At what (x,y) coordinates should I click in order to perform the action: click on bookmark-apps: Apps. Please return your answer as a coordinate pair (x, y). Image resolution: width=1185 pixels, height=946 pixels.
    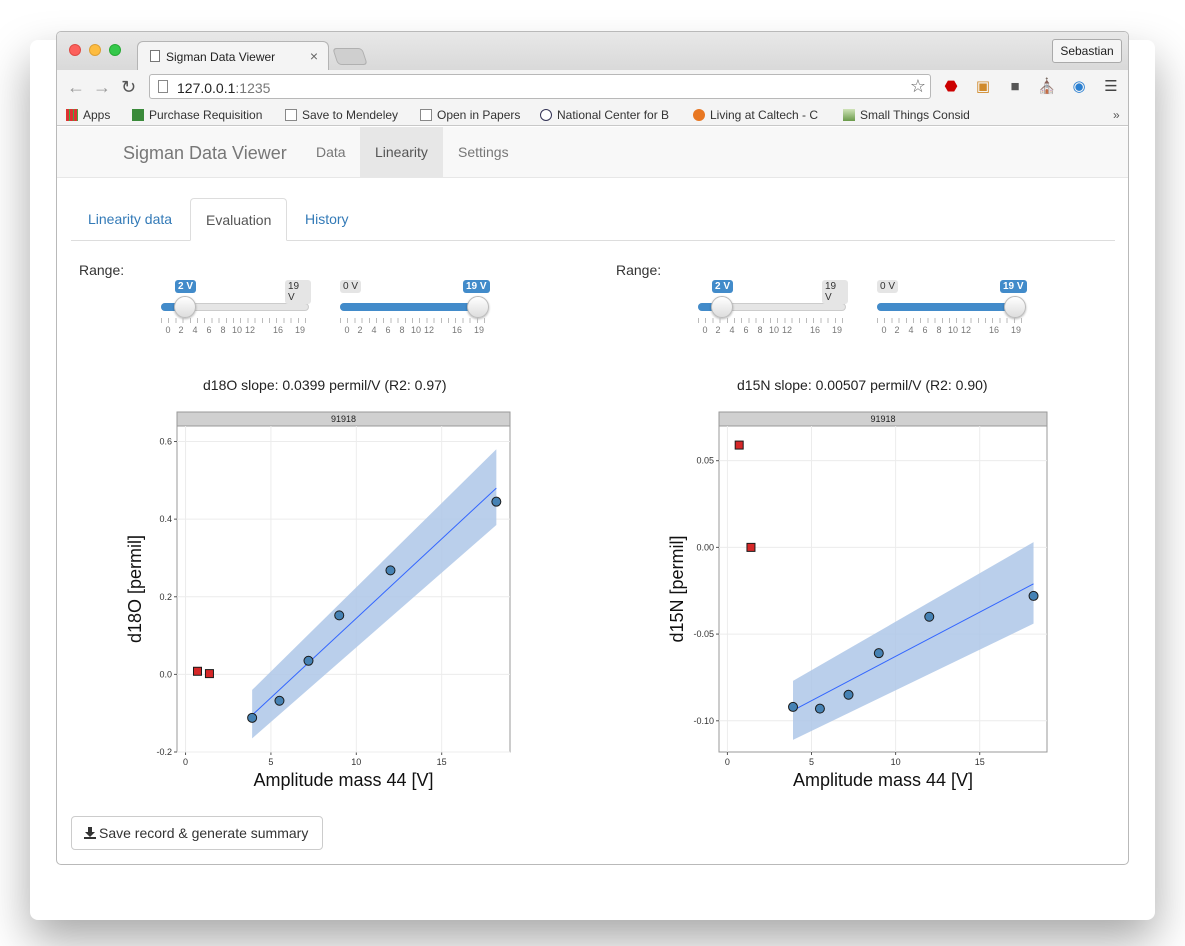
    Looking at the image, I should click on (88, 115).